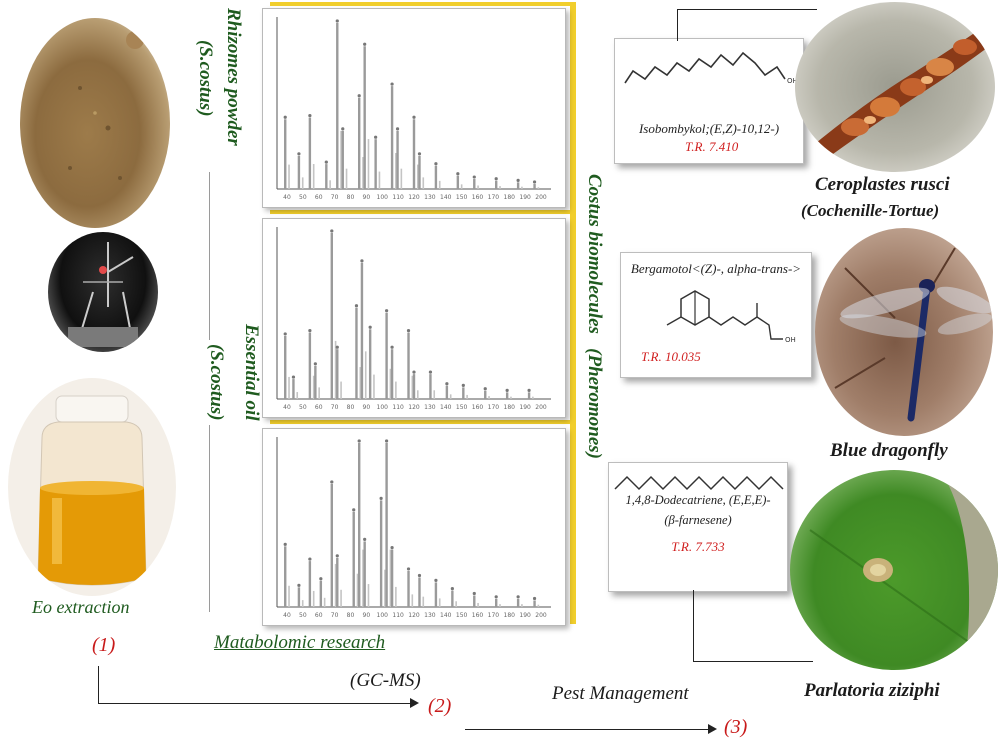  I want to click on eo-extraction-label: Eo extraction, so click(81, 607).